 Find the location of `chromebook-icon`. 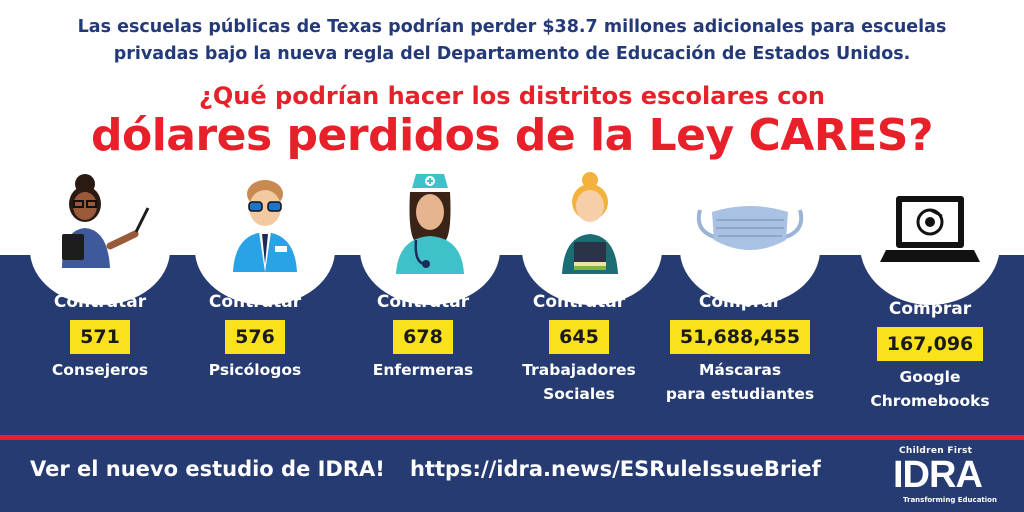

chromebook-icon is located at coordinates (930, 243).